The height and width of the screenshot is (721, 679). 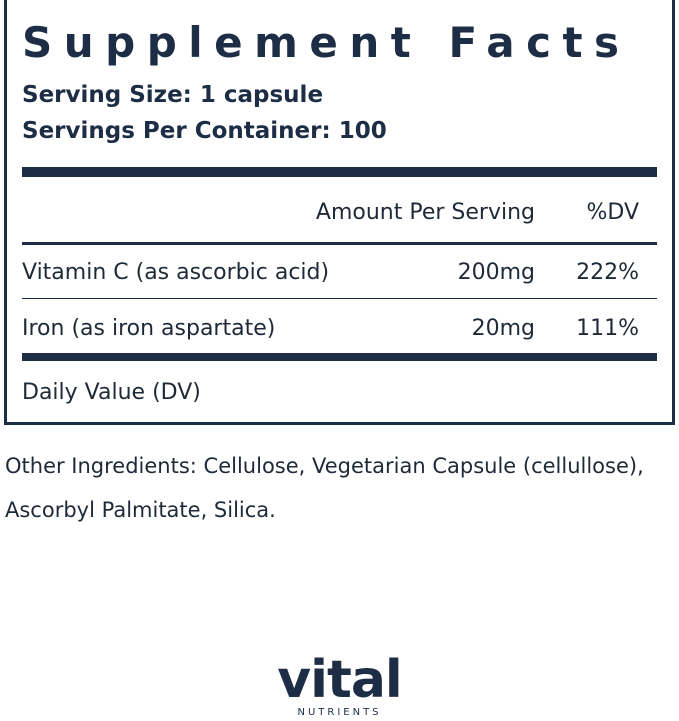 I want to click on column-header: Amount Per Serving, so click(x=425, y=212).